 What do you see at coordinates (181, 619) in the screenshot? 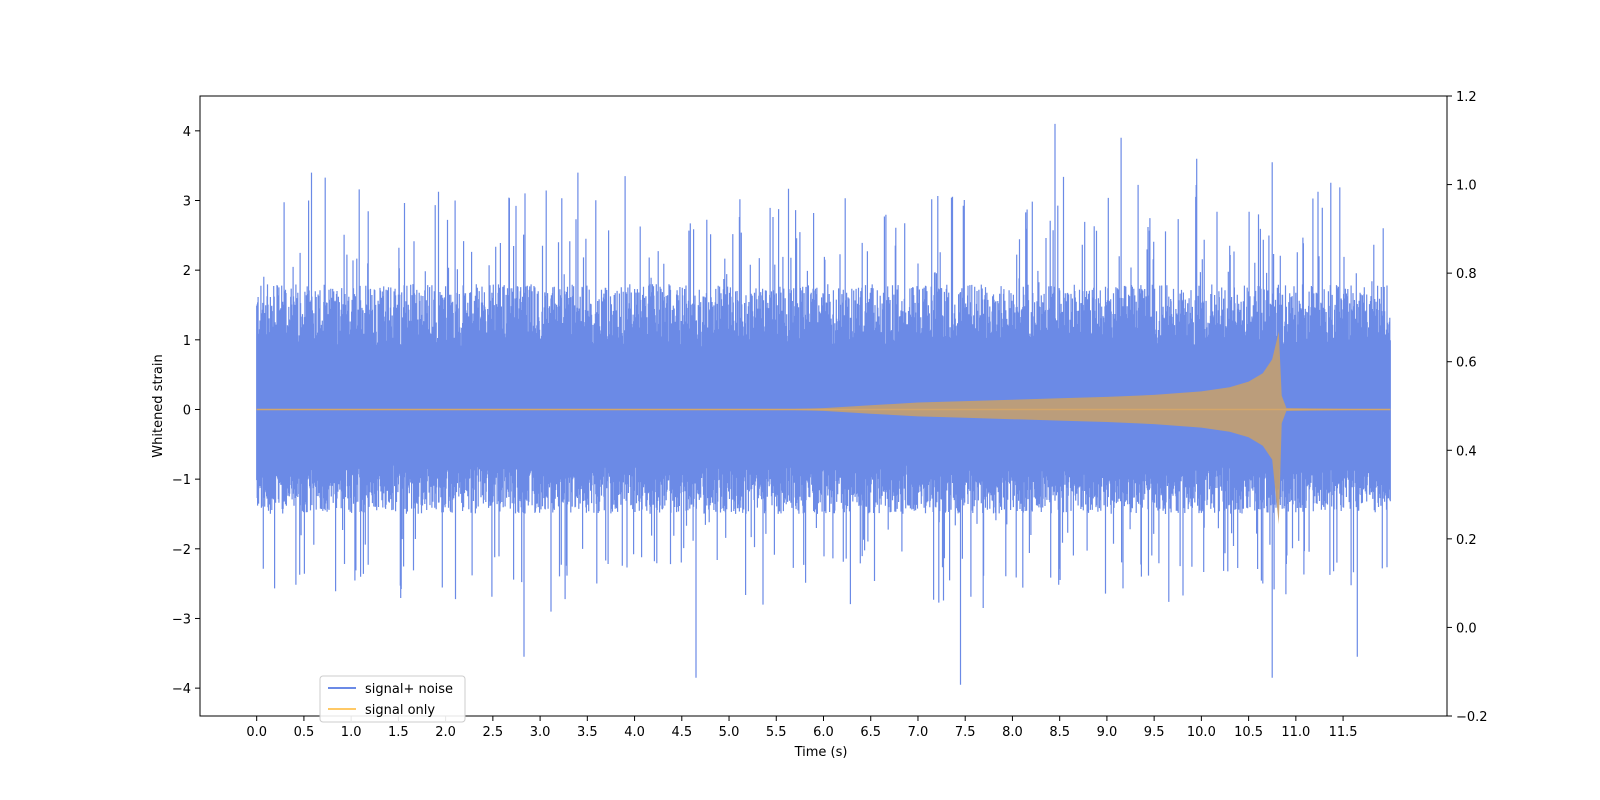
I see `y-tick-label: −3` at bounding box center [181, 619].